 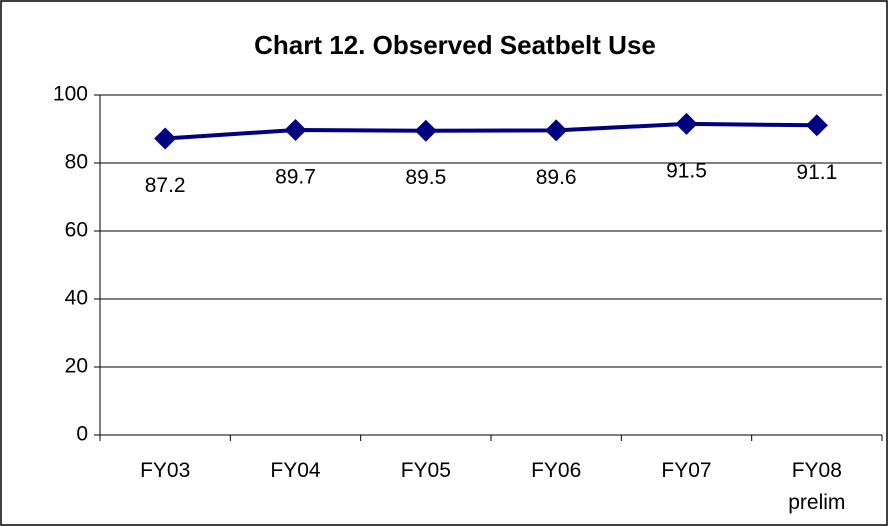 I want to click on data-line, so click(x=491, y=131).